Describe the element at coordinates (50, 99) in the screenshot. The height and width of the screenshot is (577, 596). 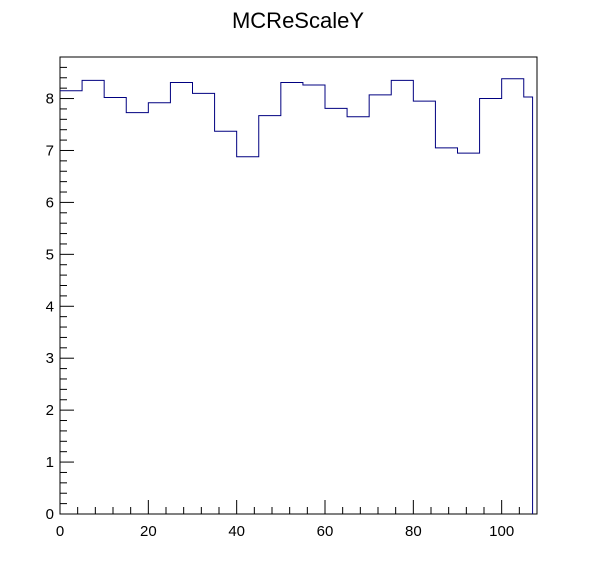
I see `y-tick-label: 8` at that location.